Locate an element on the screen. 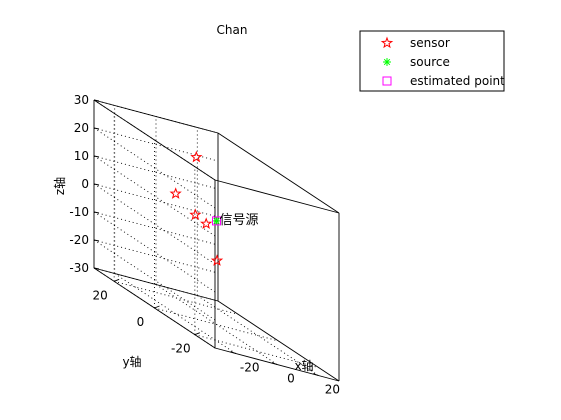  z-tick-label: 0 is located at coordinates (85, 184).